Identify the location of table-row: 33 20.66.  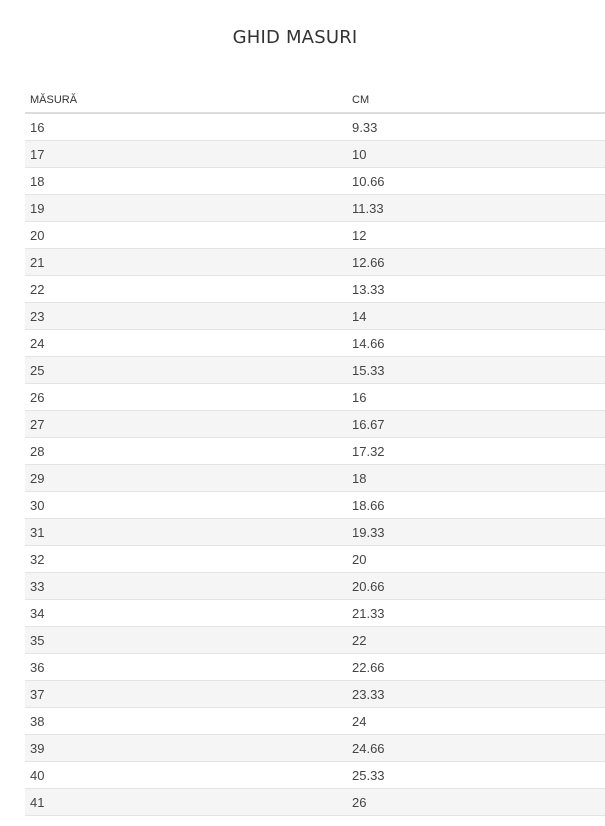
(315, 586).